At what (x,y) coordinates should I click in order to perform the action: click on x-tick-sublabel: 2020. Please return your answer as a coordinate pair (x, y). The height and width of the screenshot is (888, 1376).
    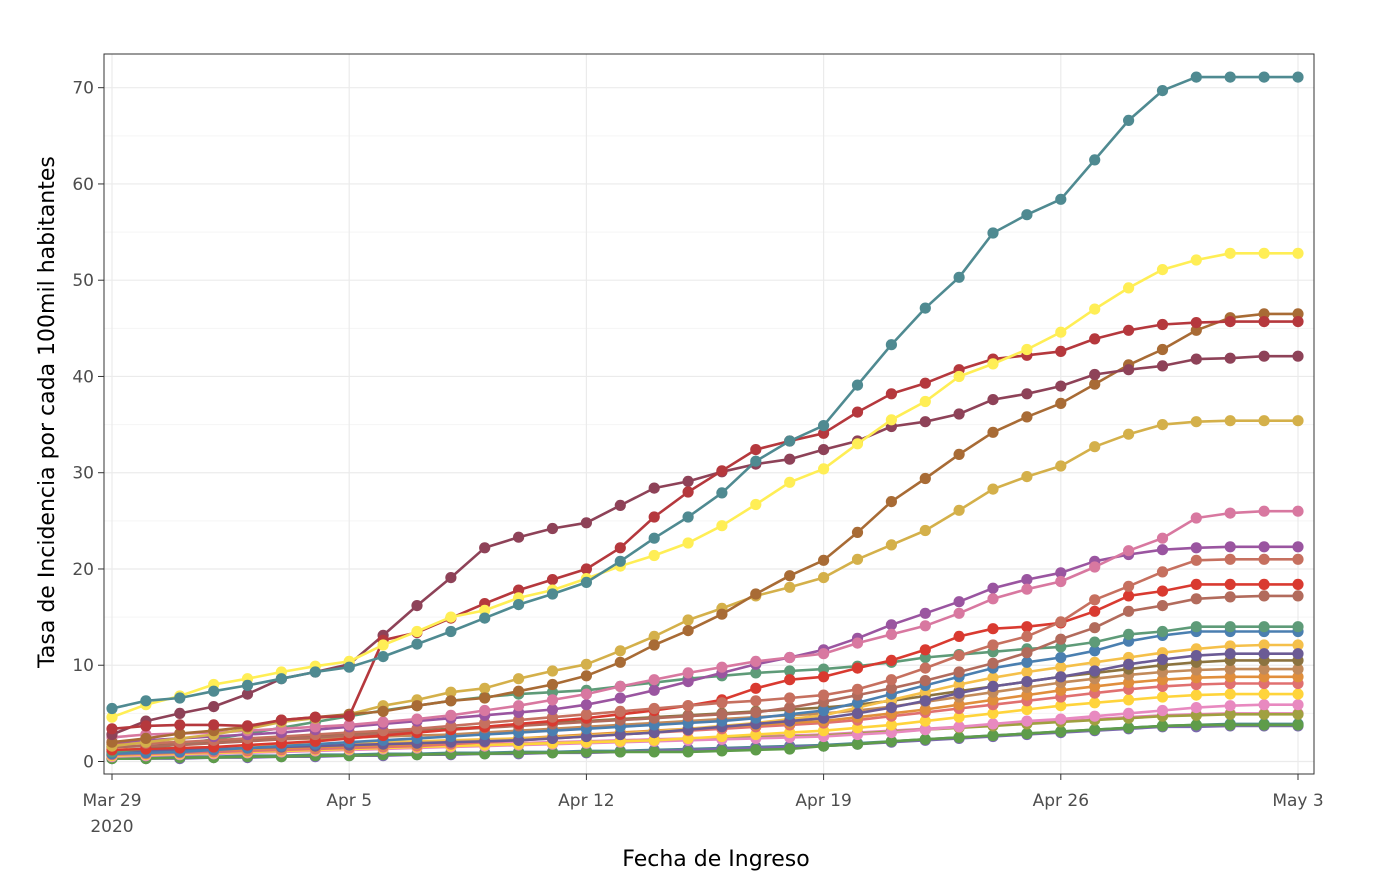
    Looking at the image, I should click on (111, 827).